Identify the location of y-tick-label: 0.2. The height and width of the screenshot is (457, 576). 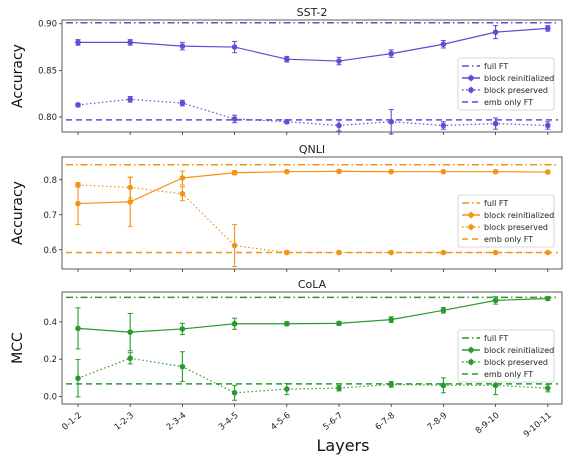
(50, 360).